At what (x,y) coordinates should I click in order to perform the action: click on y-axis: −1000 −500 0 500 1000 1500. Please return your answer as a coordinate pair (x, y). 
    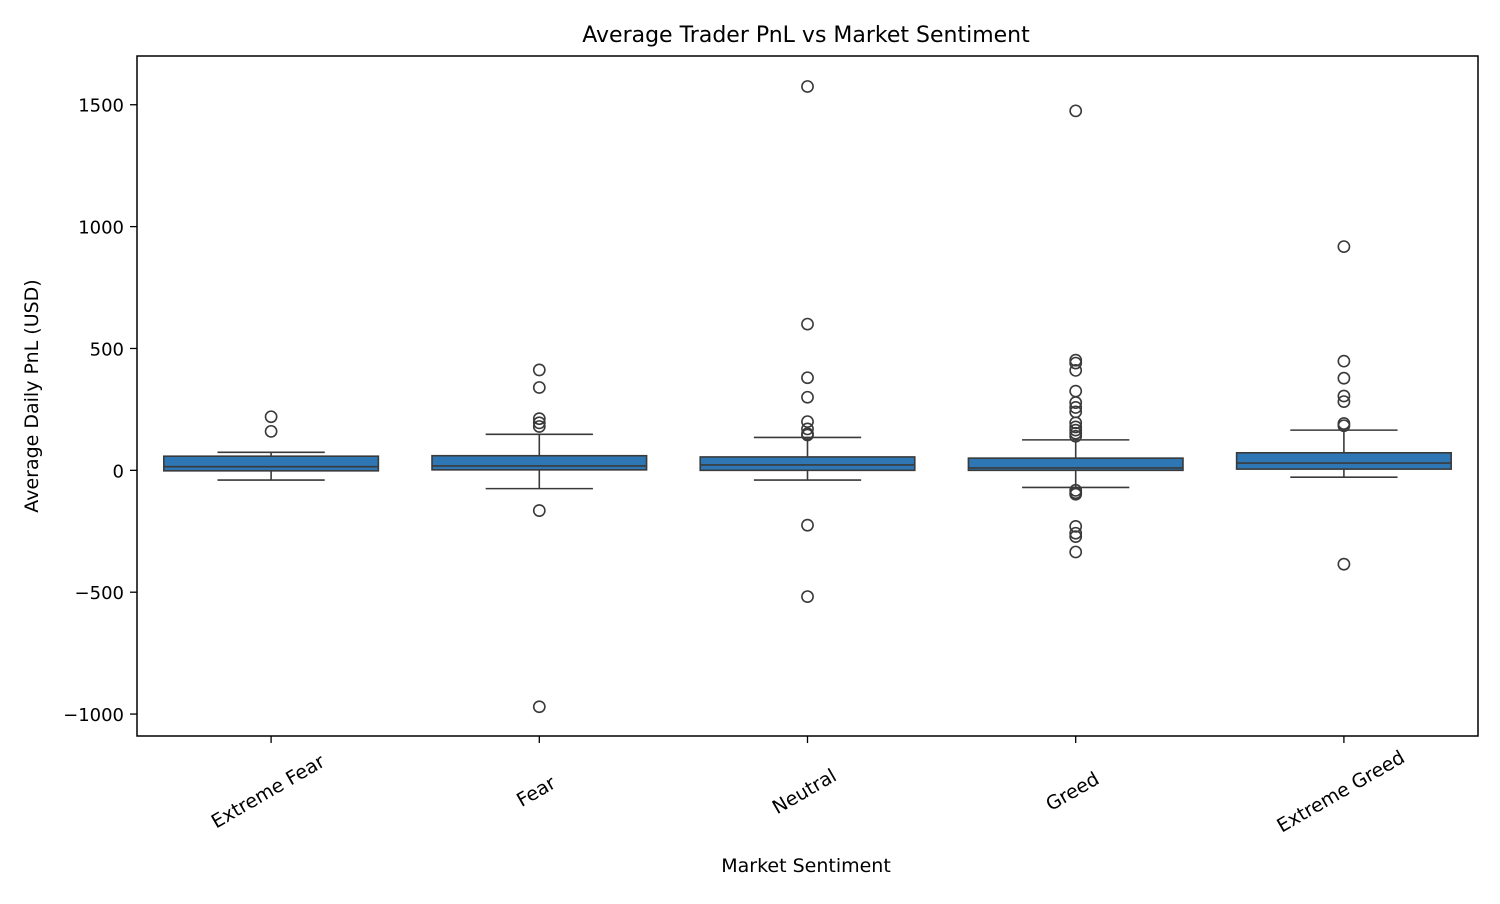
    Looking at the image, I should click on (100, 411).